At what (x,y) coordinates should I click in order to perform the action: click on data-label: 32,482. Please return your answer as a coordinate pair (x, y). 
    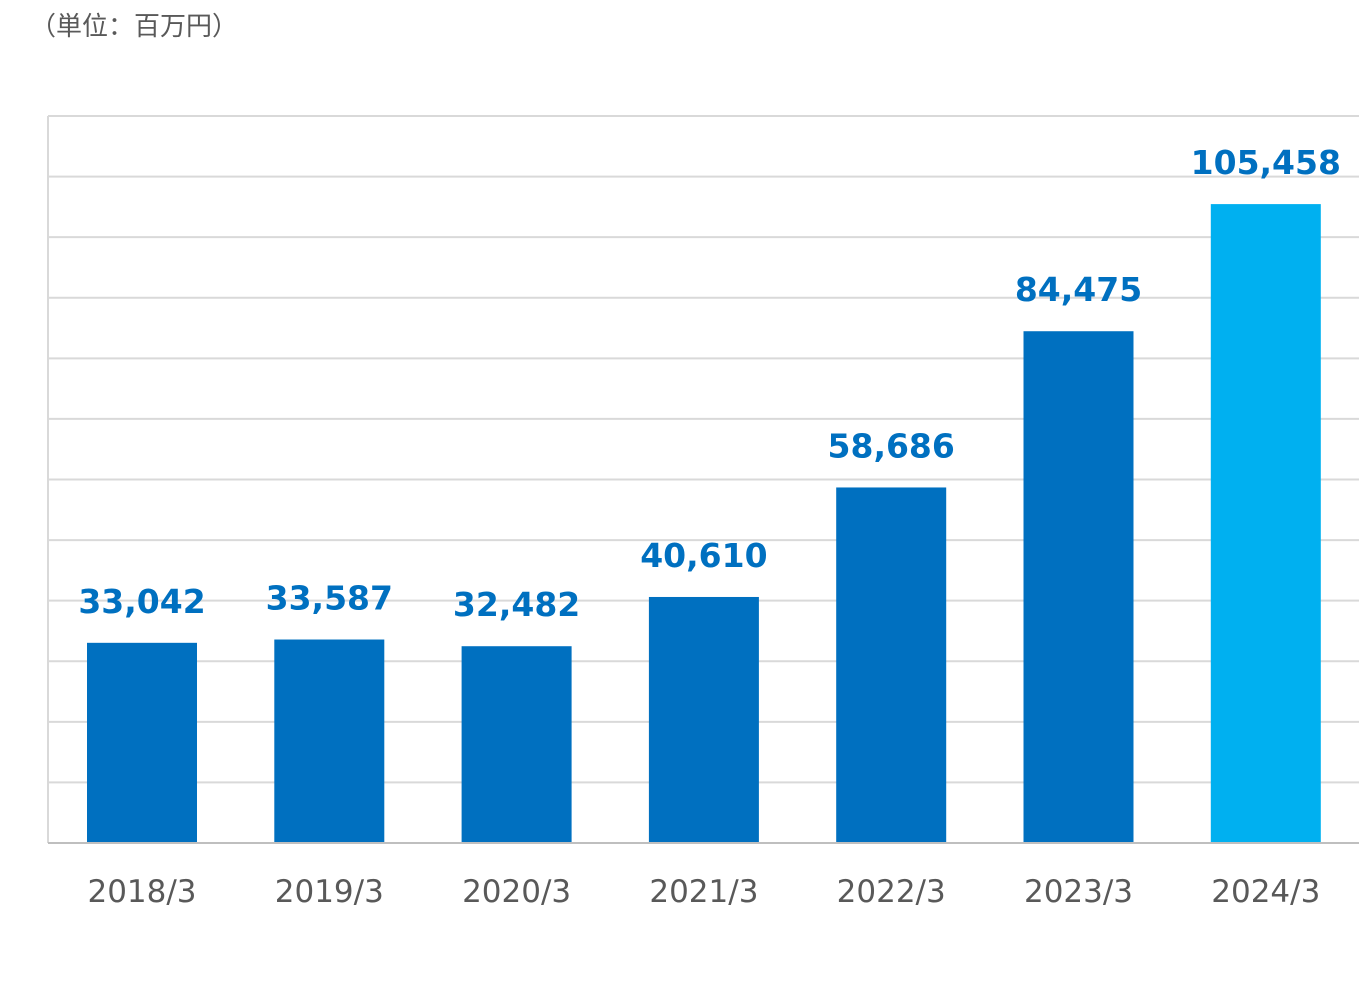
    Looking at the image, I should click on (516, 604).